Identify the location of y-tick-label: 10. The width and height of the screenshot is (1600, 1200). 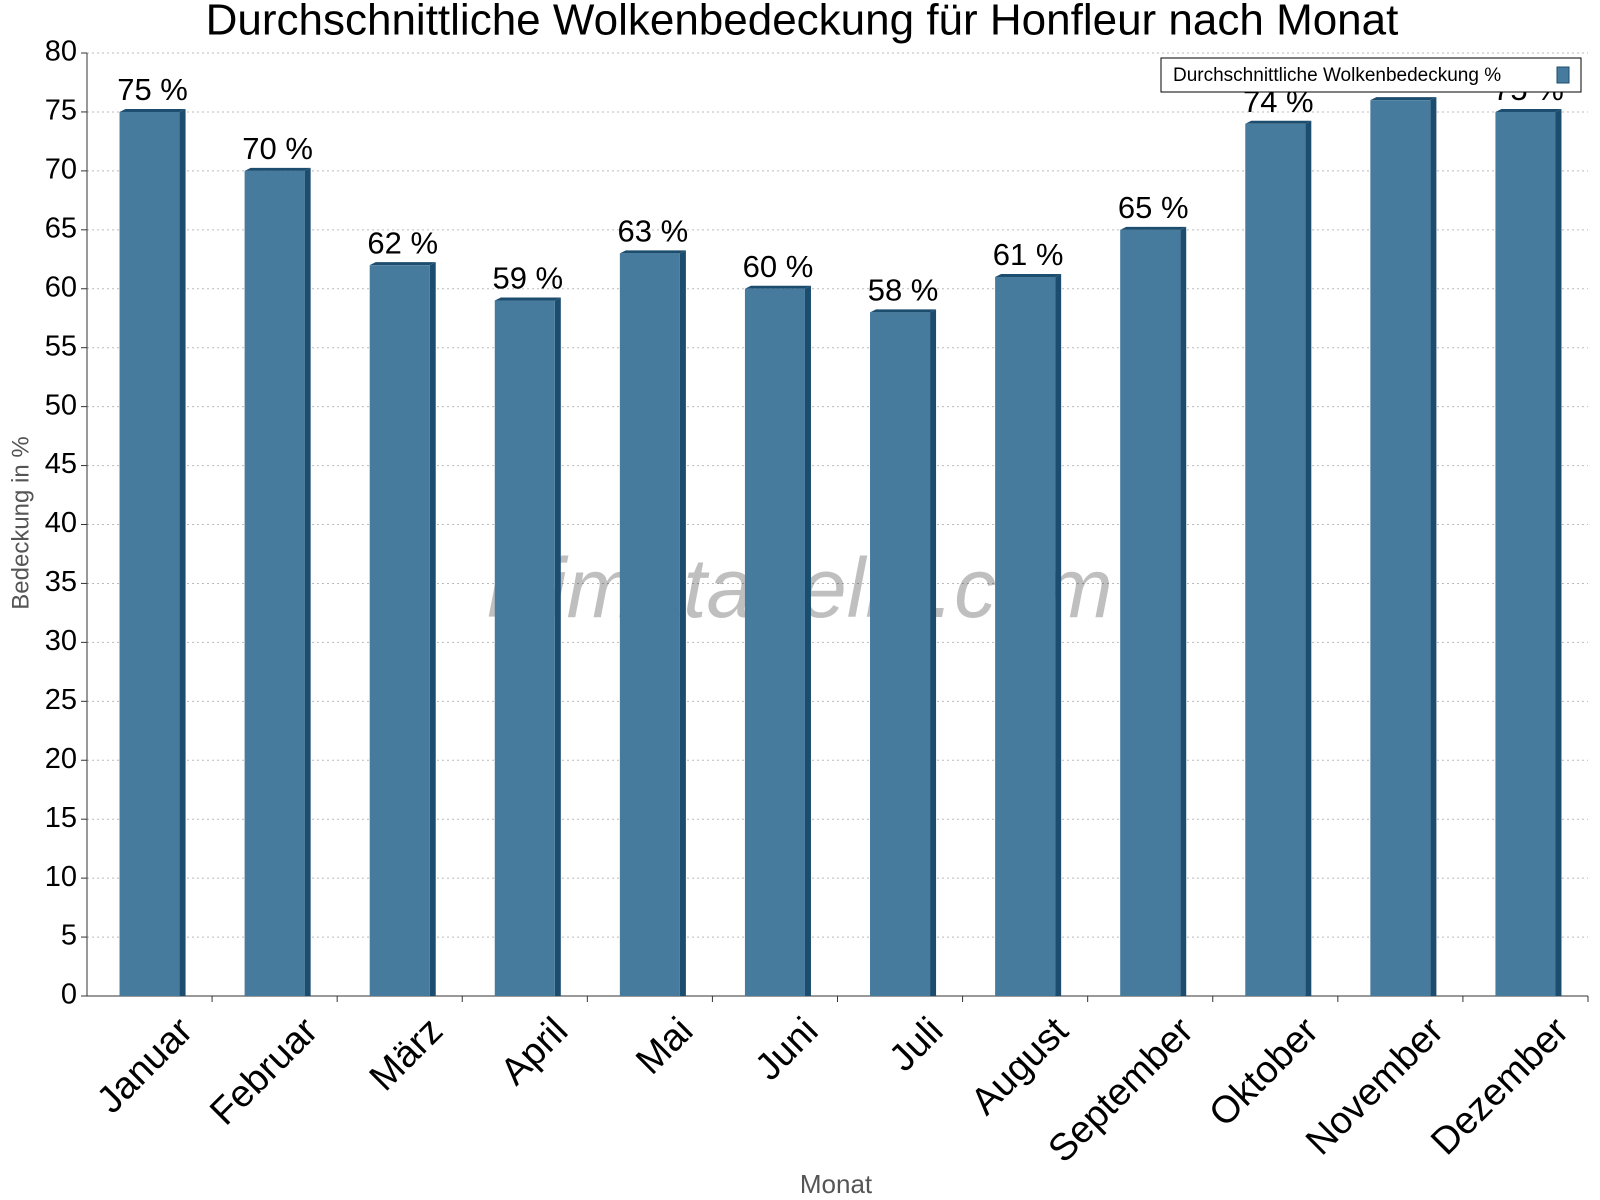
(61, 877).